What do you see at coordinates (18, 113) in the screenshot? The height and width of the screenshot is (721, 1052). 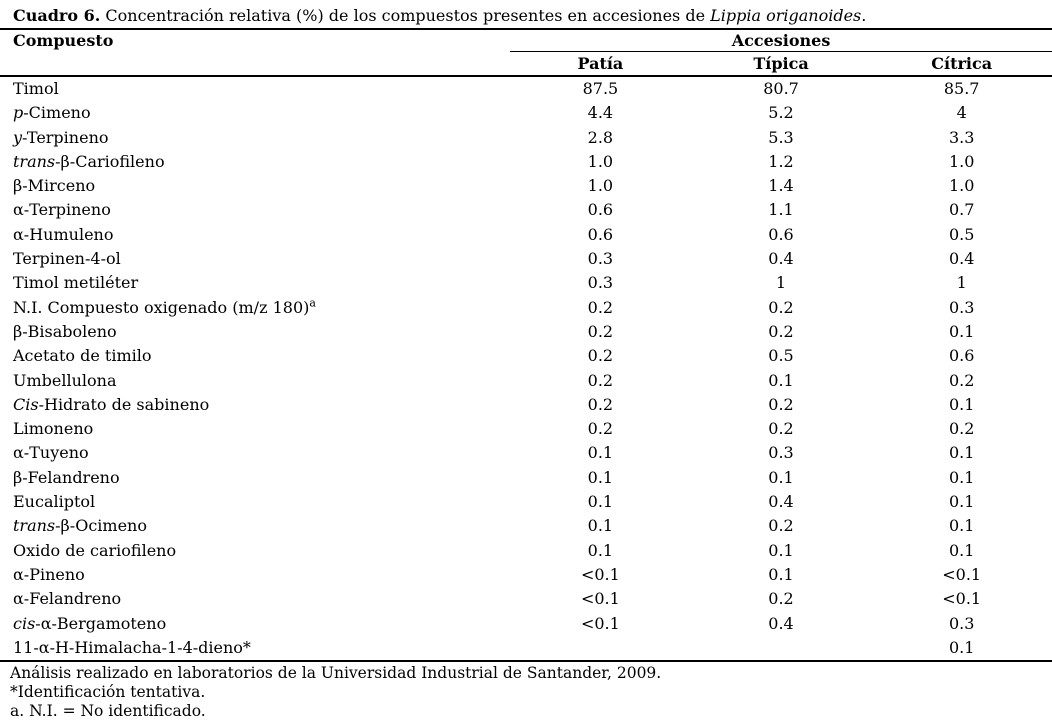 I see `compound-name-segment: p` at bounding box center [18, 113].